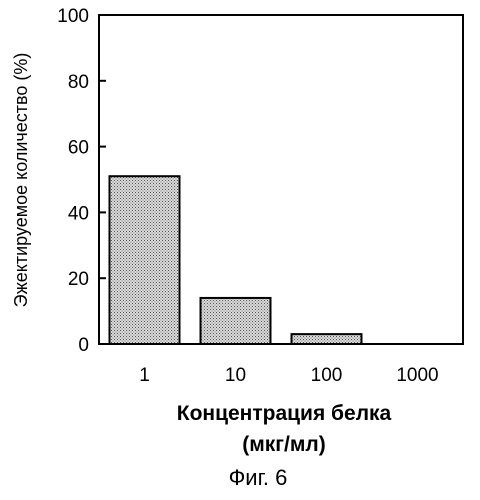 This screenshot has width=480, height=500. I want to click on y-tick-label: 0, so click(83, 345).